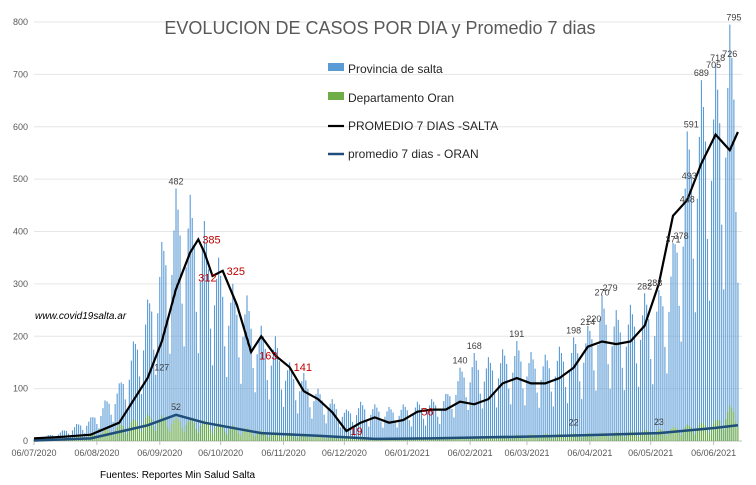 The height and width of the screenshot is (485, 756). What do you see at coordinates (470, 453) in the screenshot?
I see `x-tick-label: 06/02/2021` at bounding box center [470, 453].